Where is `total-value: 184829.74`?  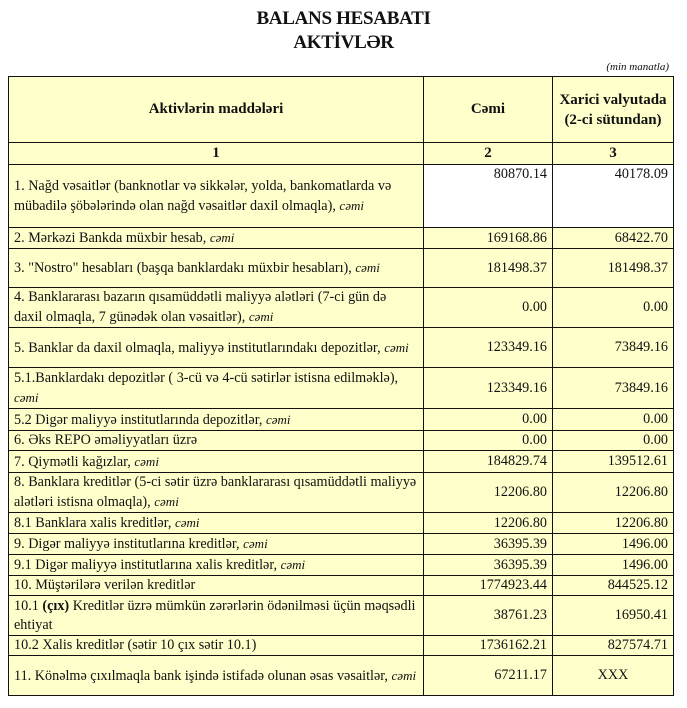
total-value: 184829.74 is located at coordinates (488, 461).